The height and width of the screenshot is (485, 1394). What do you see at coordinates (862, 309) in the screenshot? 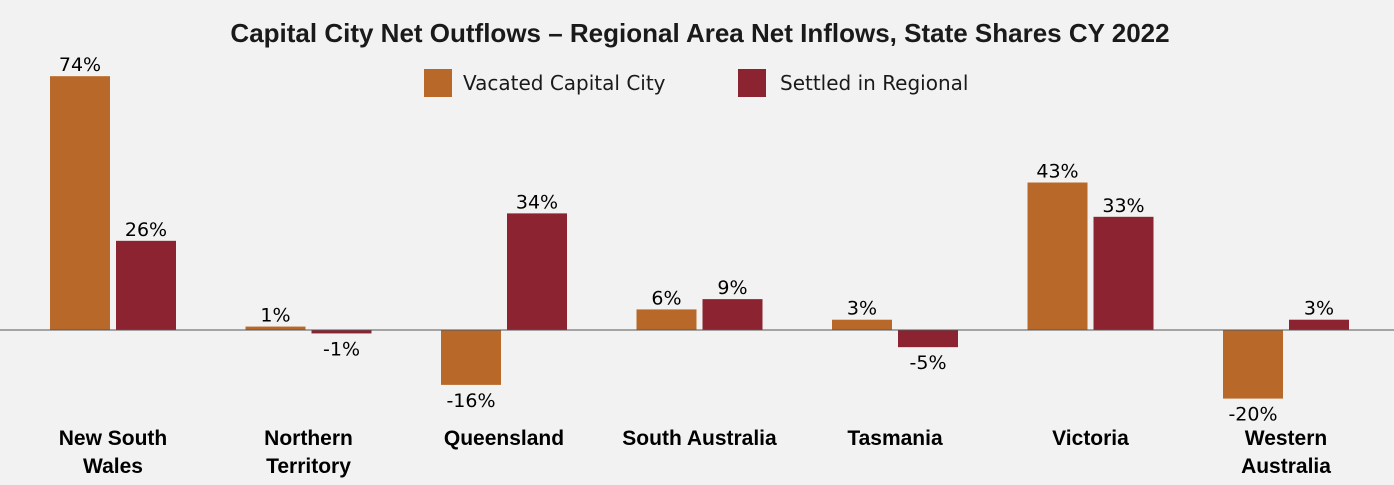
I see `data-label-vacated-capital-city-tasmania: 3%` at bounding box center [862, 309].